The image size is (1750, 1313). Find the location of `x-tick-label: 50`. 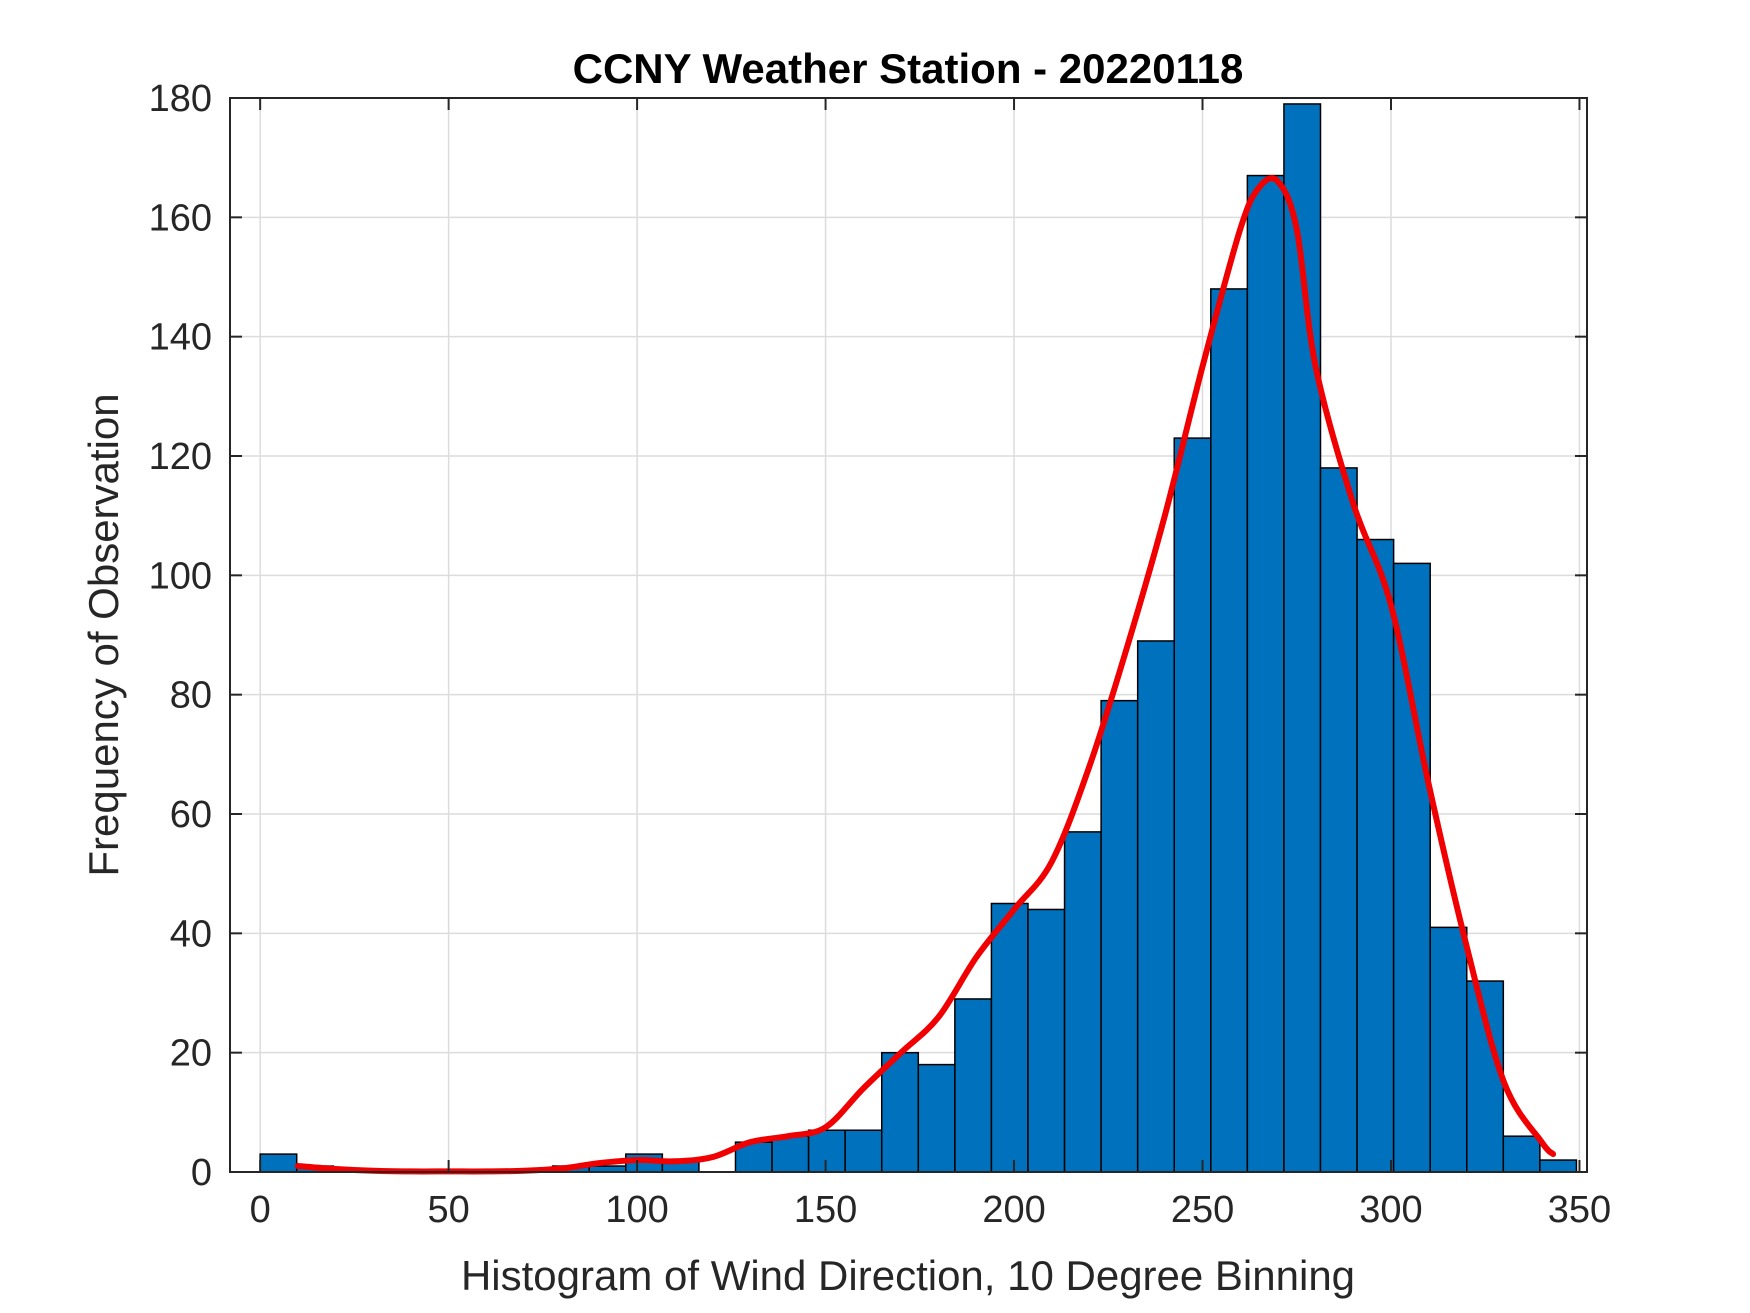

x-tick-label: 50 is located at coordinates (448, 1210).